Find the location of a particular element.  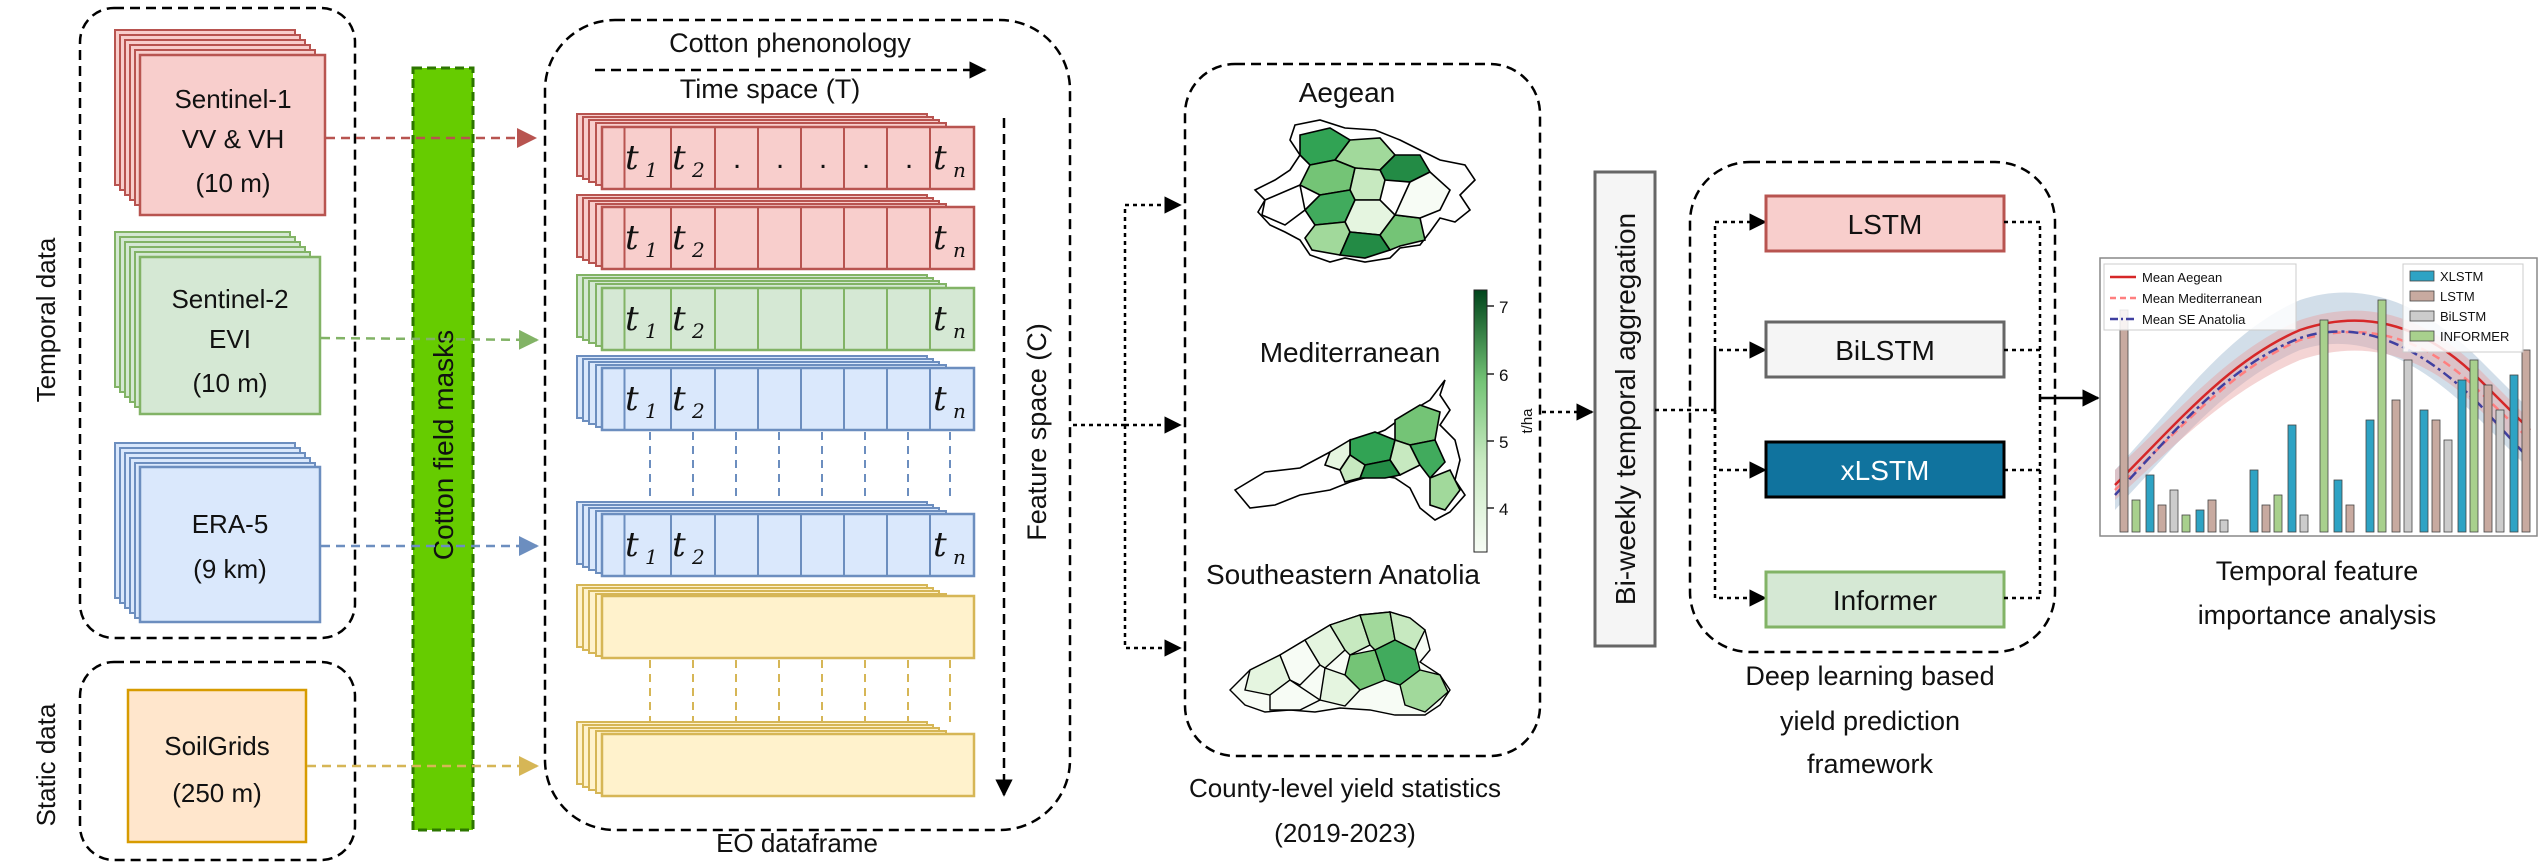

era5-title: ERA-5 is located at coordinates (230, 524).